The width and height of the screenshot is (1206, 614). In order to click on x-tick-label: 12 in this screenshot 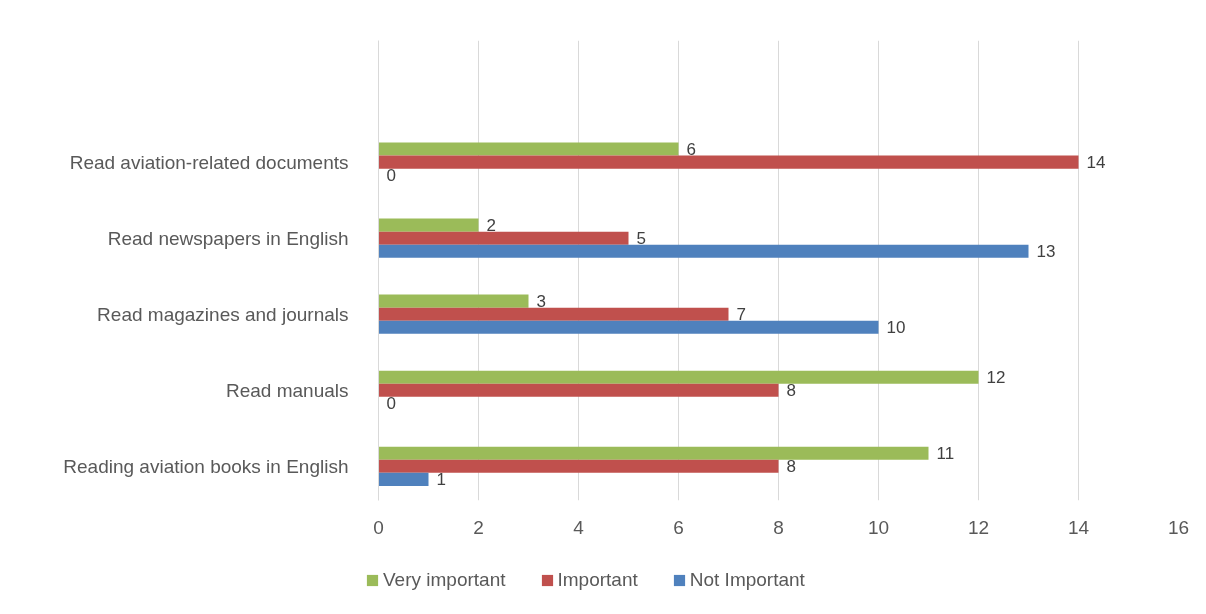, I will do `click(978, 527)`.